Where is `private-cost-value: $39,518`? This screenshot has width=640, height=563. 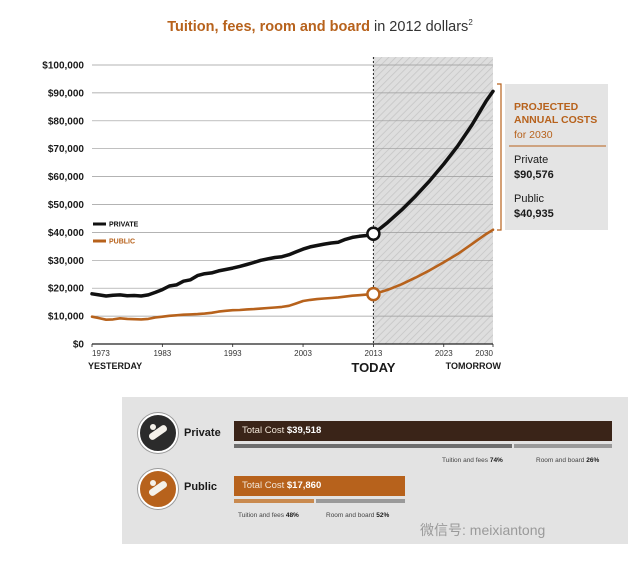
private-cost-value: $39,518 is located at coordinates (304, 430).